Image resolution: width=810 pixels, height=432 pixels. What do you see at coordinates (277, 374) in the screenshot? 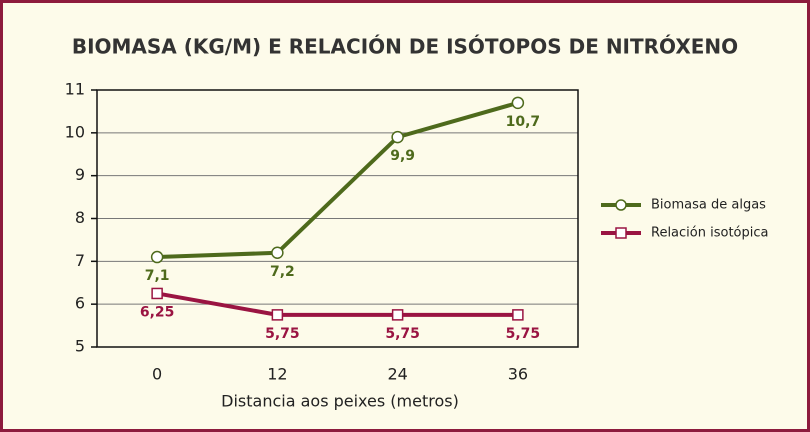
I see `x-tick-label: 12` at bounding box center [277, 374].